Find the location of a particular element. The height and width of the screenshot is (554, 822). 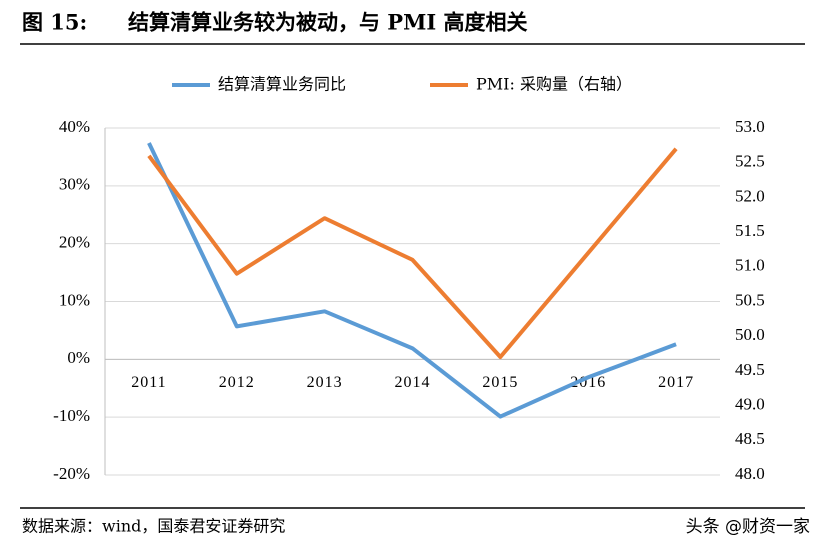

y-tick-label: 40% is located at coordinates (74, 126).